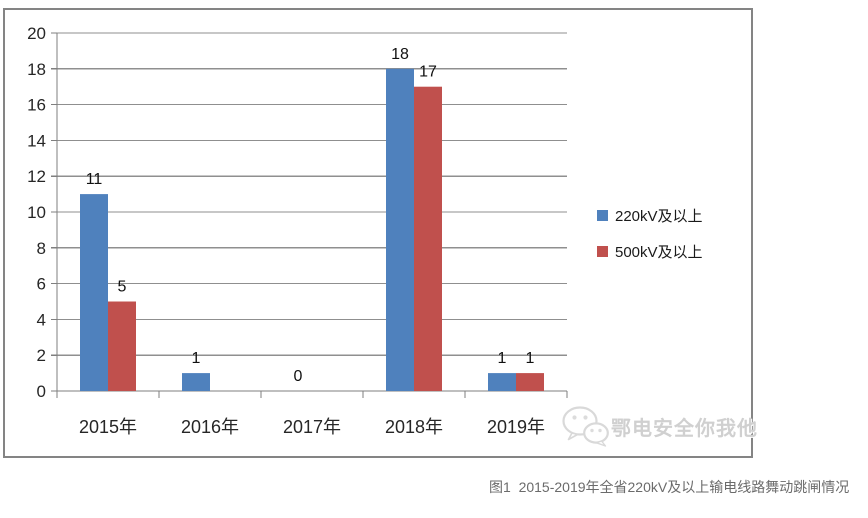 This screenshot has width=868, height=518. What do you see at coordinates (108, 427) in the screenshot?
I see `x-tick-label: 2015年` at bounding box center [108, 427].